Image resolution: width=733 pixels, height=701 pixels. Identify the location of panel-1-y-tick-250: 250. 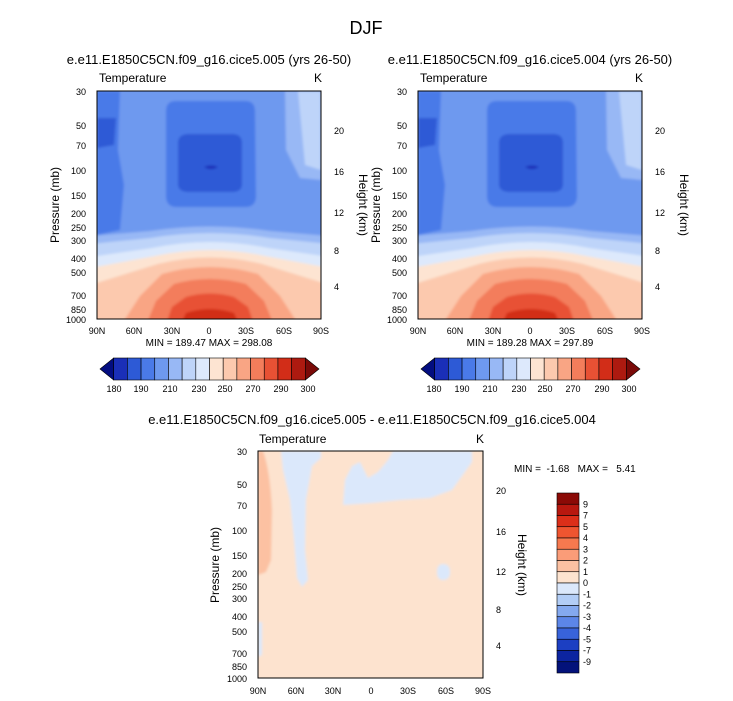
(78, 228).